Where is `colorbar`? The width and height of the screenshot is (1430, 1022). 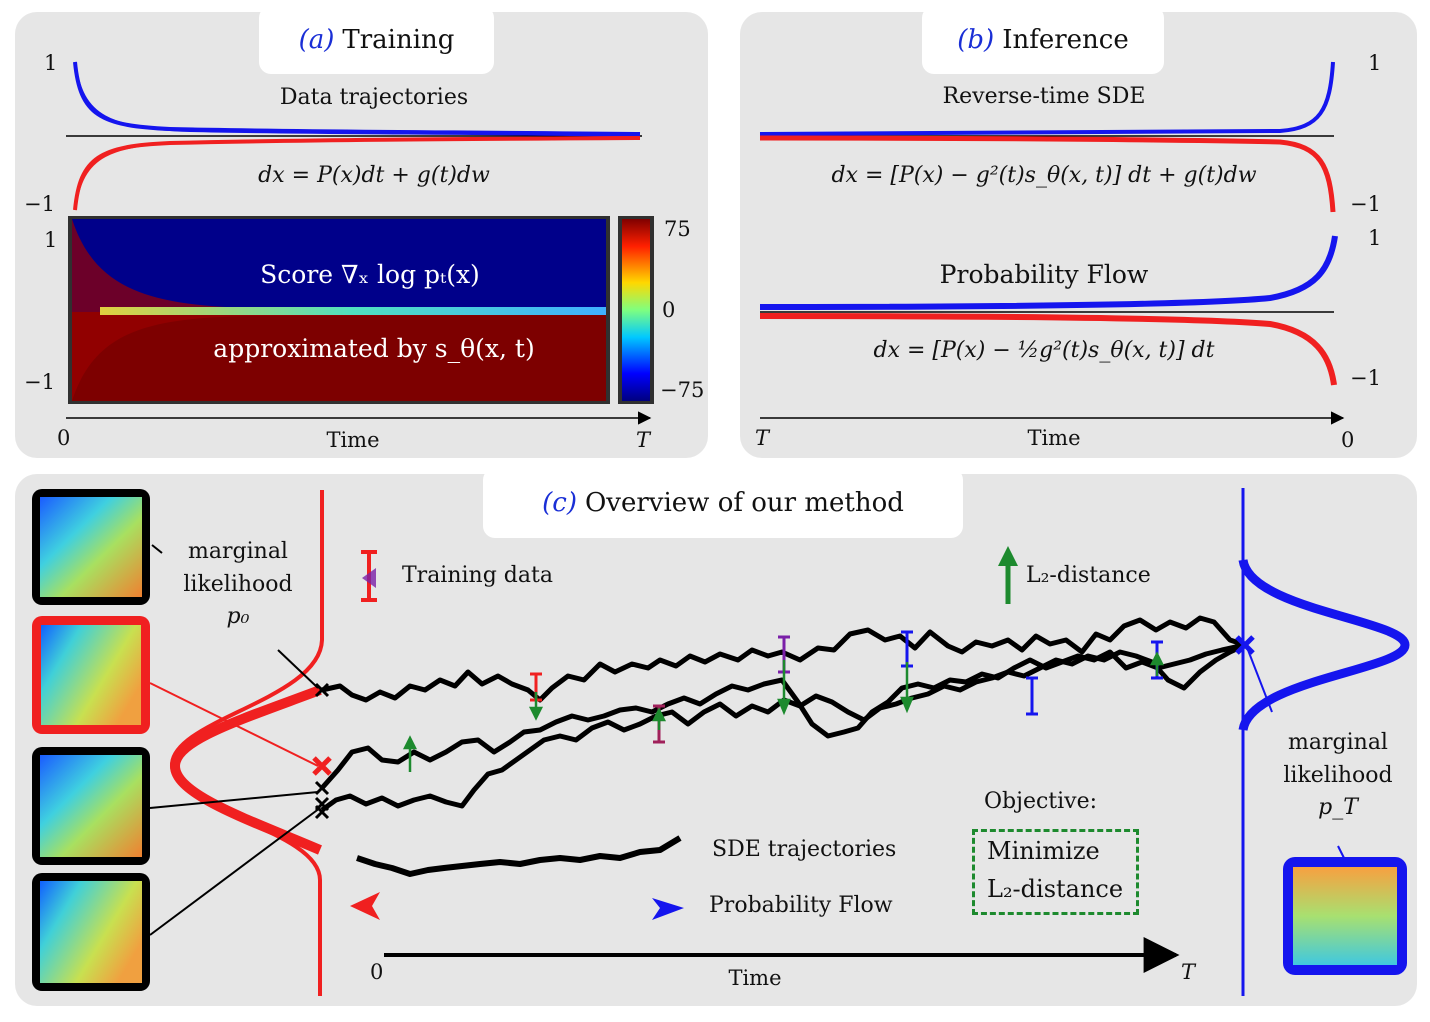 colorbar is located at coordinates (636, 310).